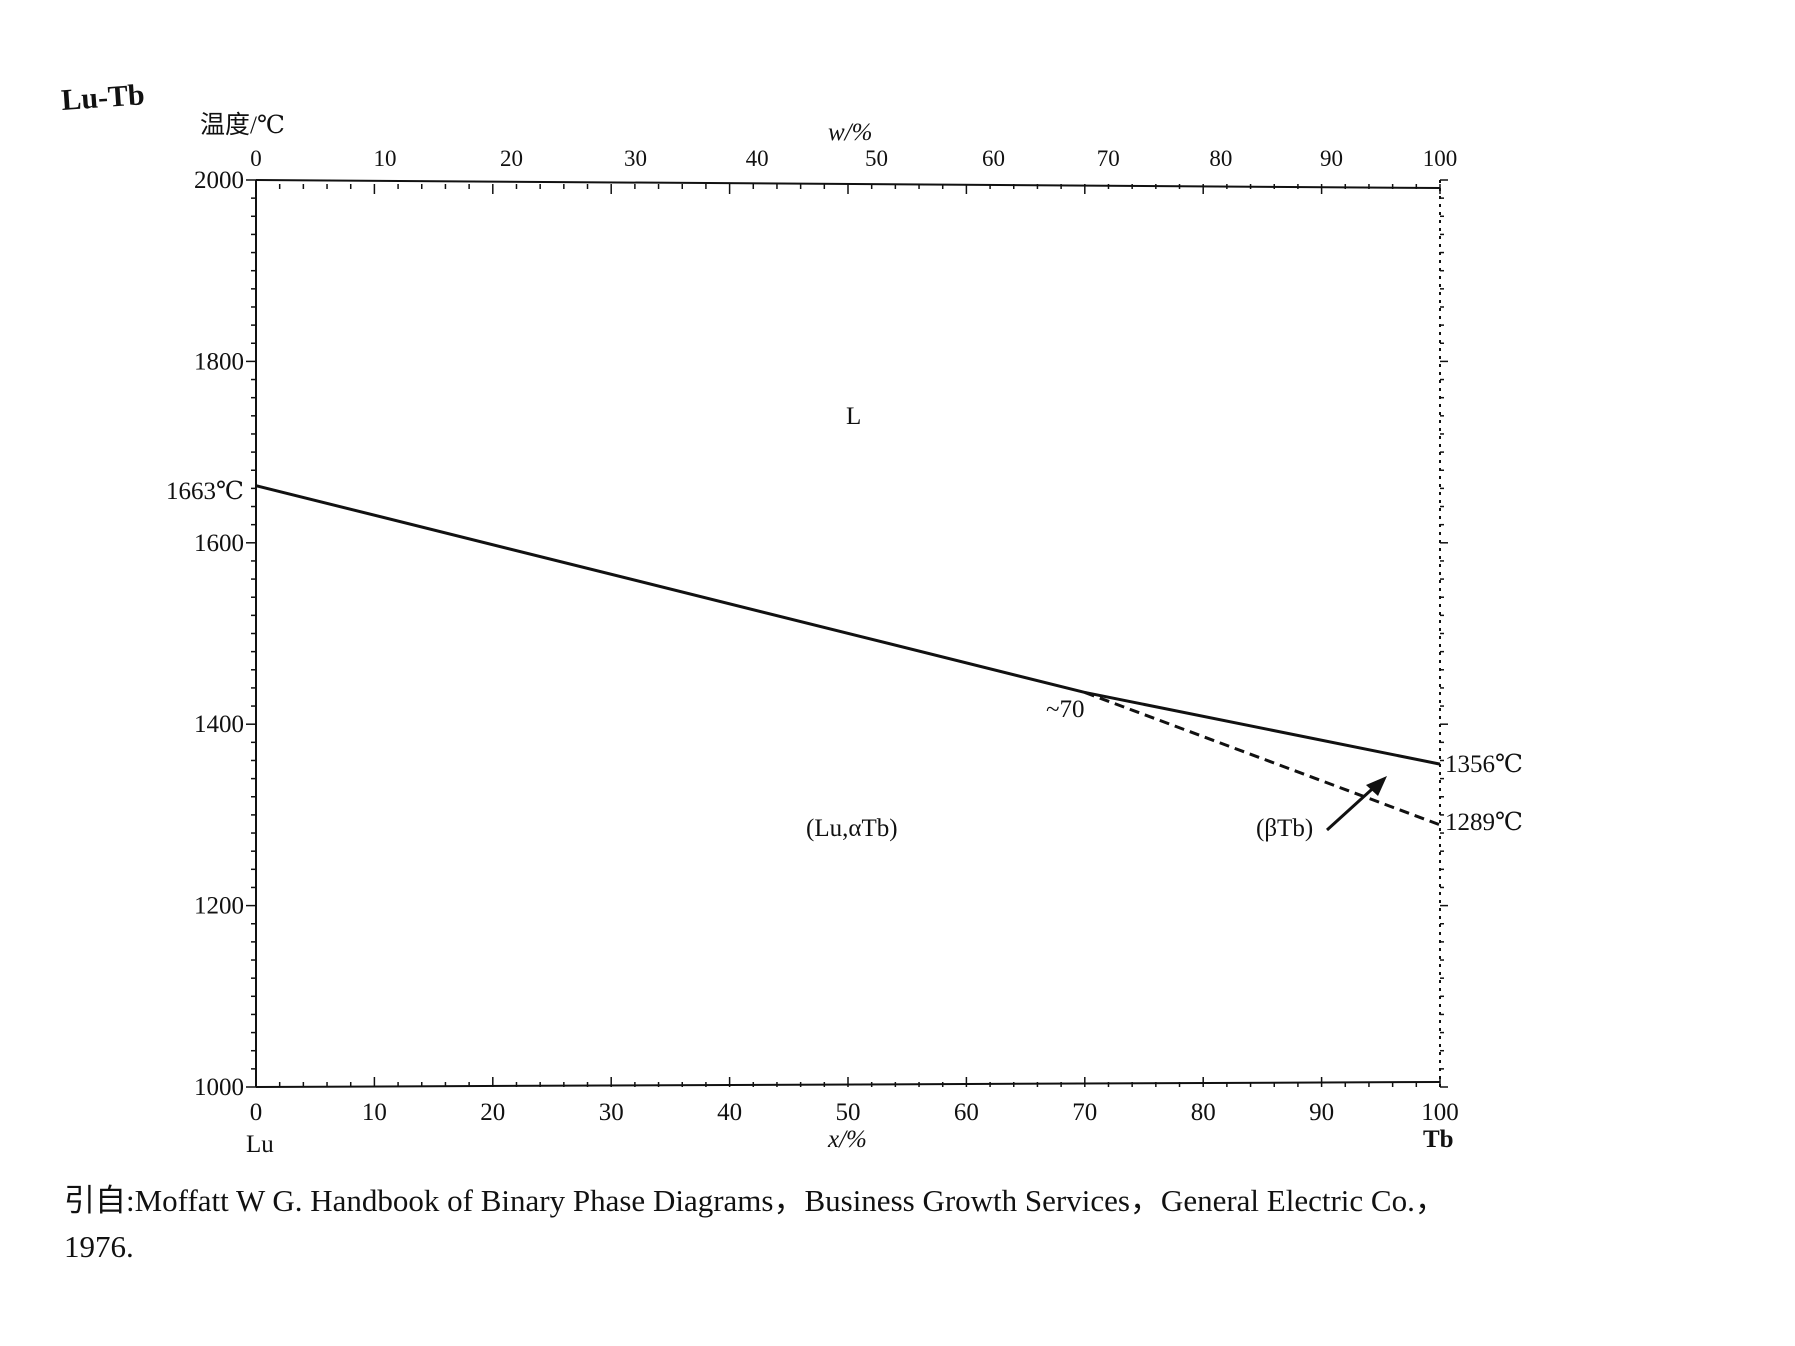  I want to click on annotation-eutectoid: ~70, so click(1065, 709).